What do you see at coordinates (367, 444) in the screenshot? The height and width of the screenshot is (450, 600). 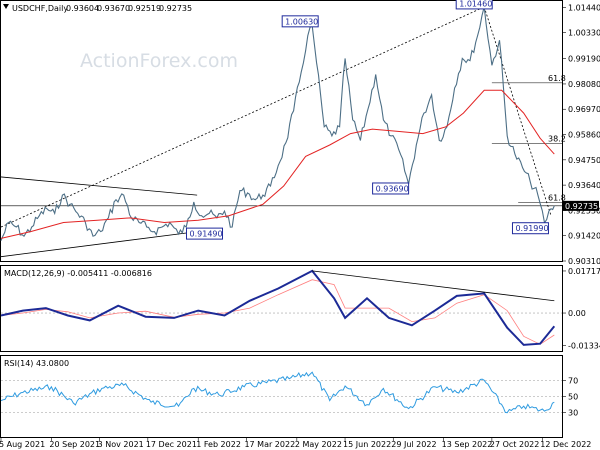 I see `x-tick-label: 15 Jun 2022` at bounding box center [367, 444].